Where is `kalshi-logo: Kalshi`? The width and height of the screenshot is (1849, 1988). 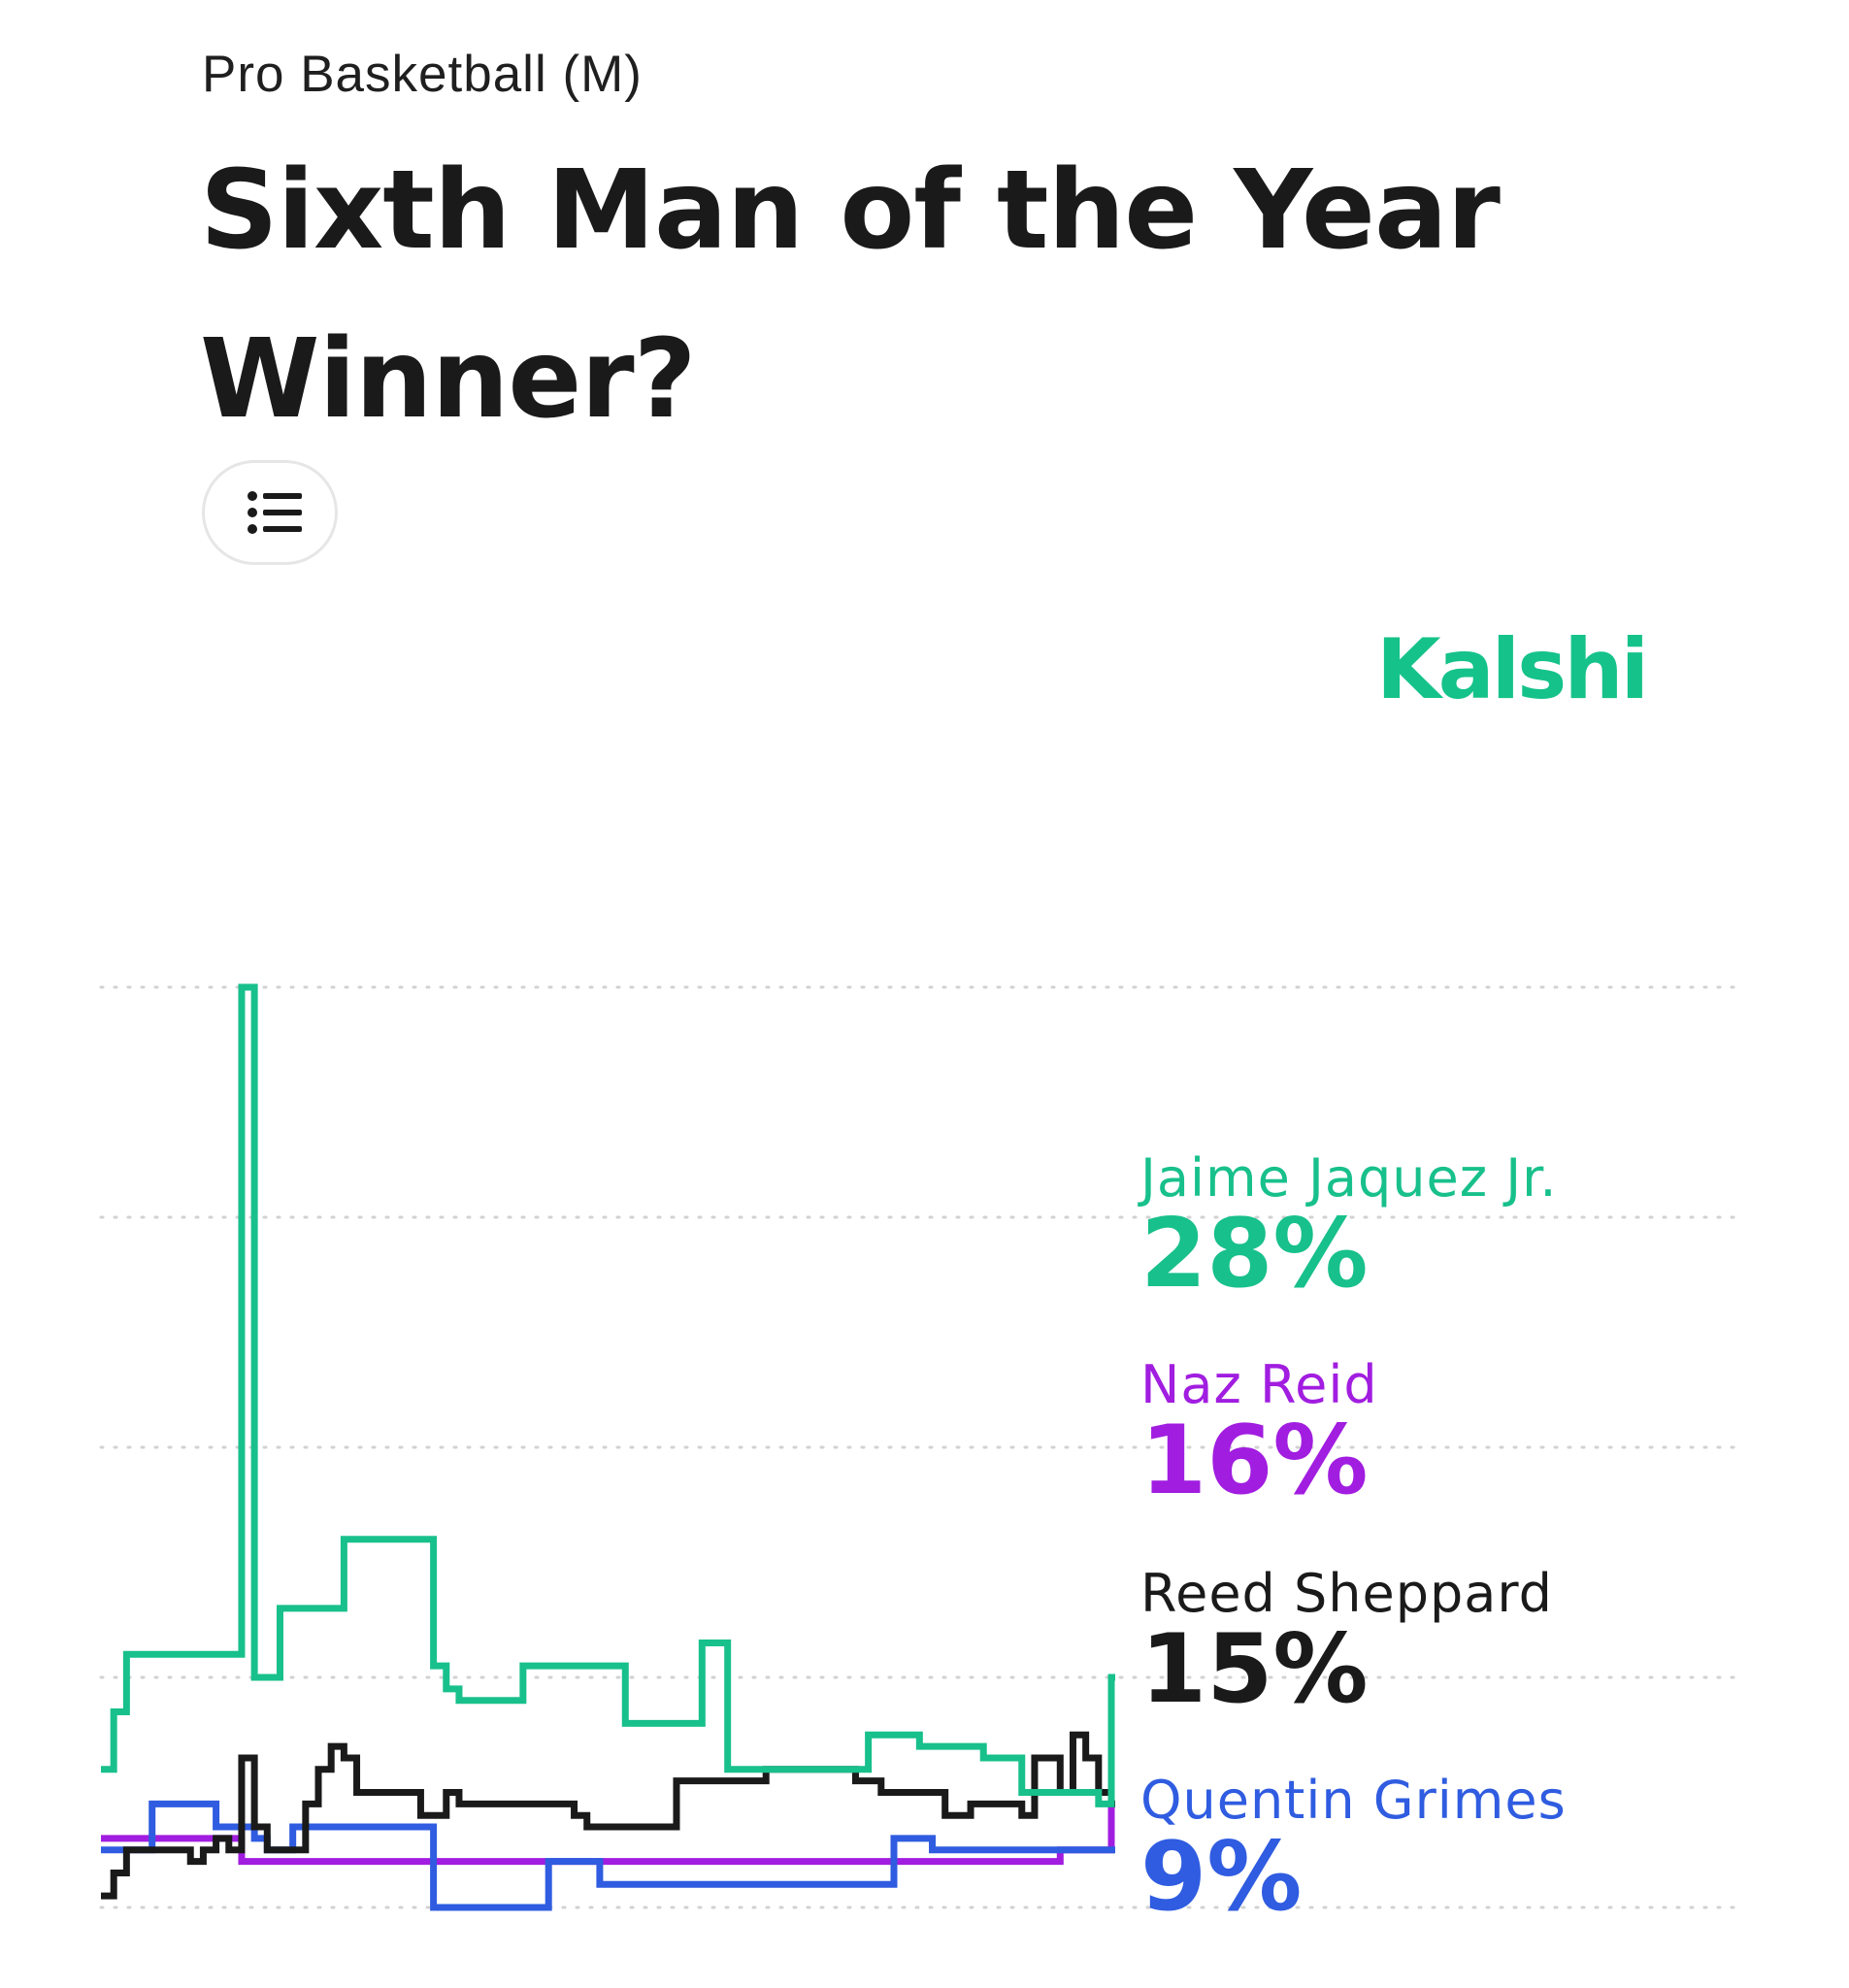 kalshi-logo: Kalshi is located at coordinates (1513, 669).